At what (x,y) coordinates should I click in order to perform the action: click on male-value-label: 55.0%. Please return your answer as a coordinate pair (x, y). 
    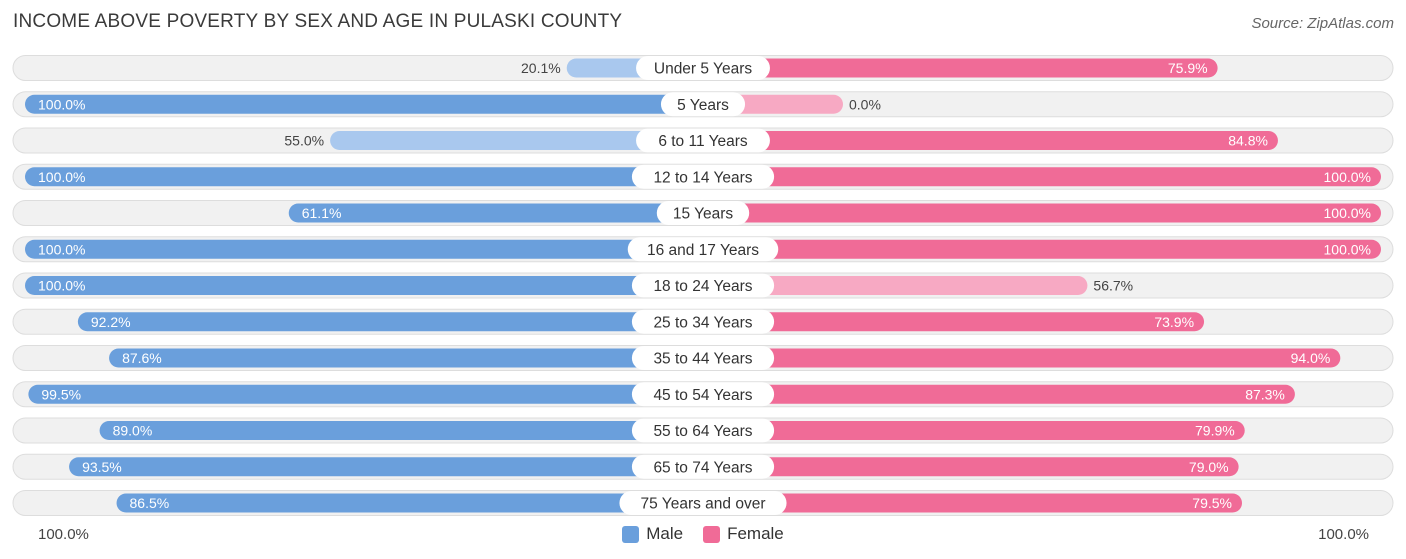
    Looking at the image, I should click on (304, 141).